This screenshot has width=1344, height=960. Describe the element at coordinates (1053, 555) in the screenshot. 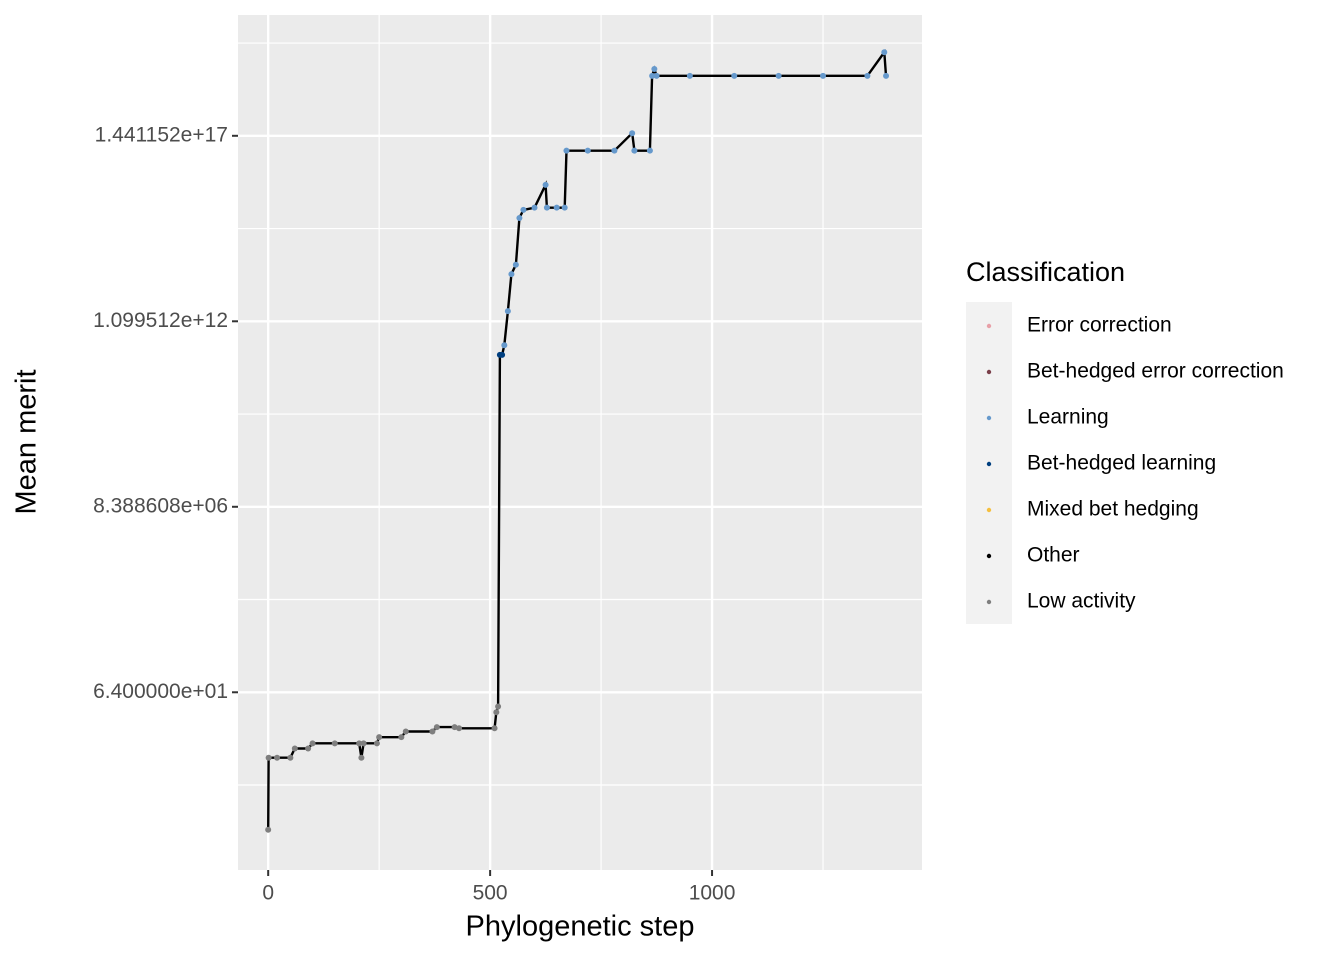

I see `legend-label: Other` at that location.